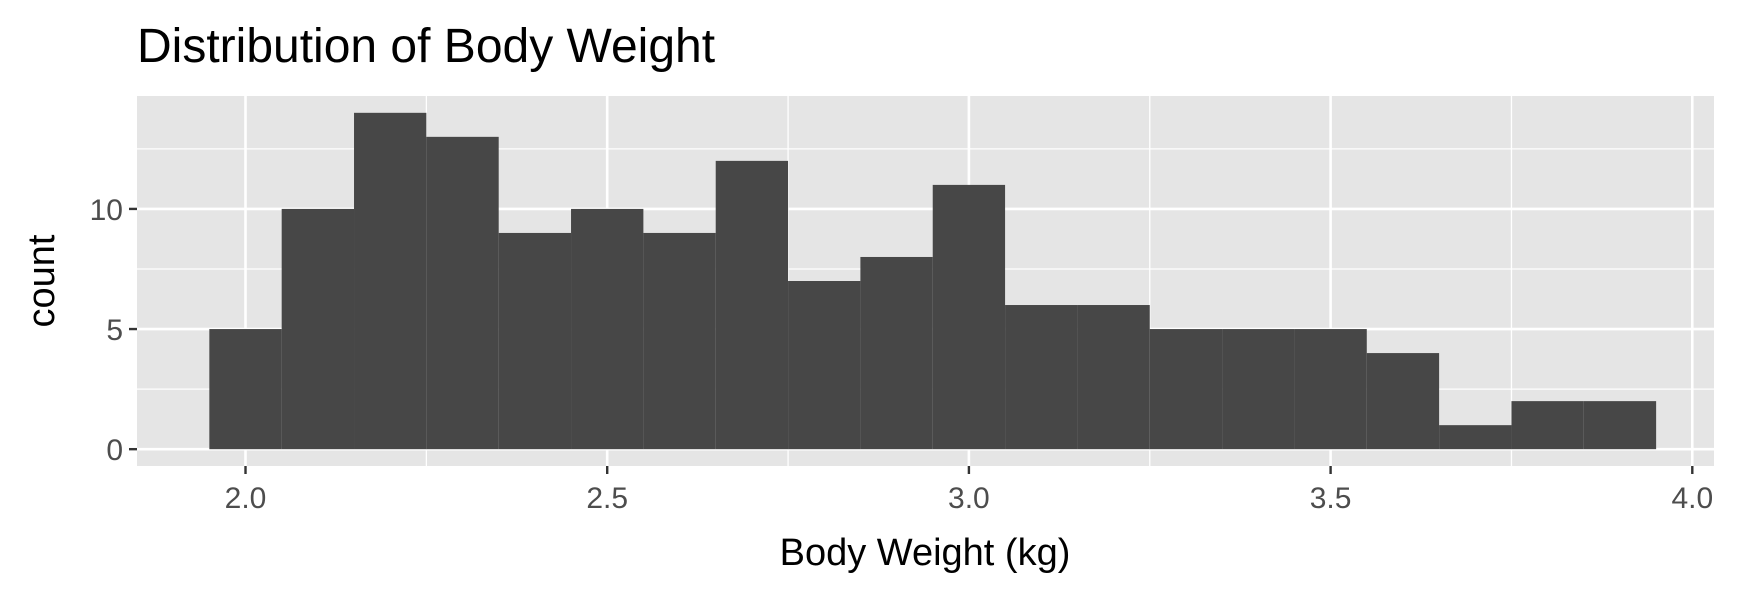 The width and height of the screenshot is (1749, 600). Describe the element at coordinates (246, 498) in the screenshot. I see `x-tick-label: 2.0` at that location.